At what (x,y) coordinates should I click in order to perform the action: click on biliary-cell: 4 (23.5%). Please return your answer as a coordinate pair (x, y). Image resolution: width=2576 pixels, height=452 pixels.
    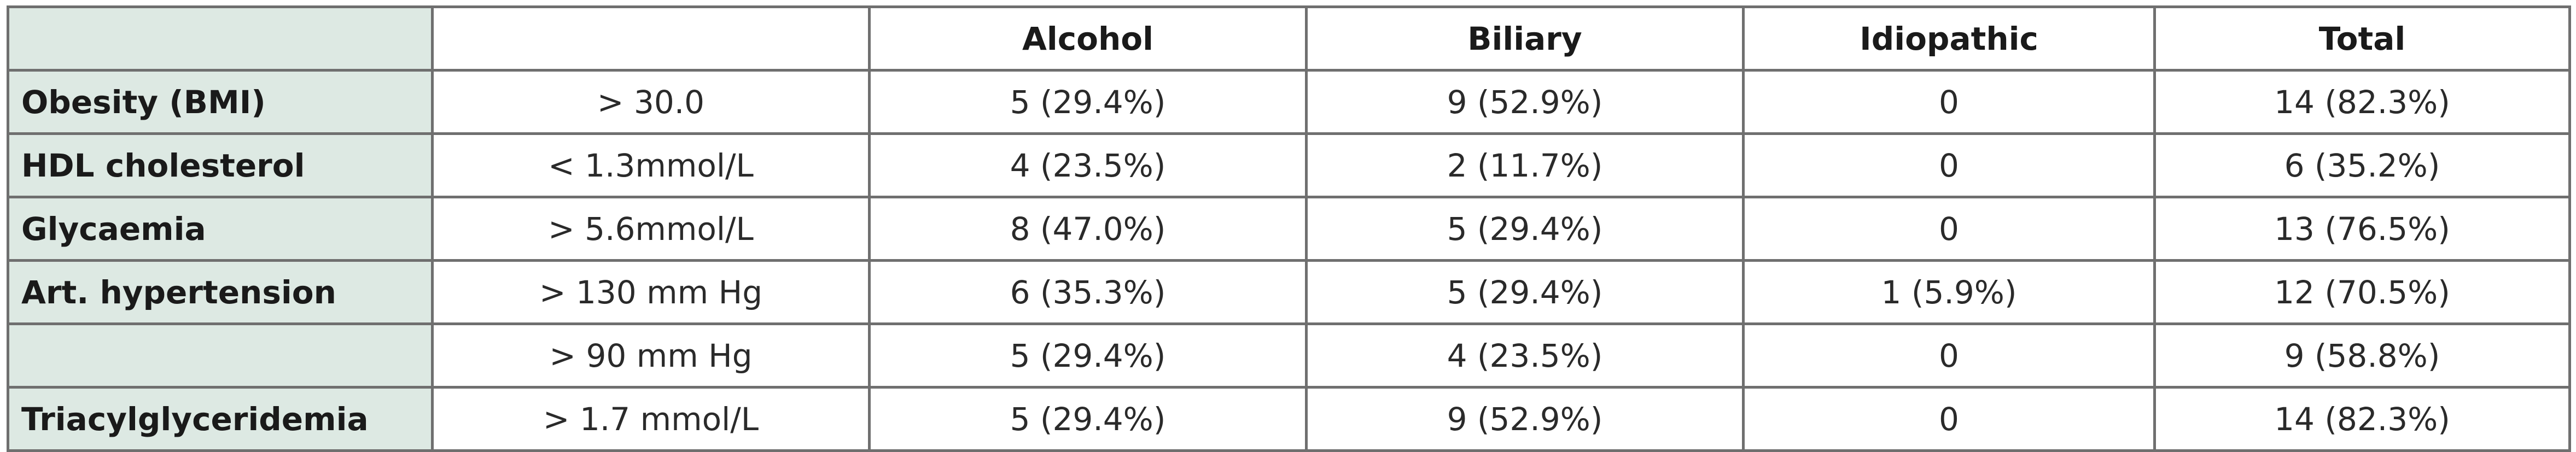
    Looking at the image, I should click on (1525, 355).